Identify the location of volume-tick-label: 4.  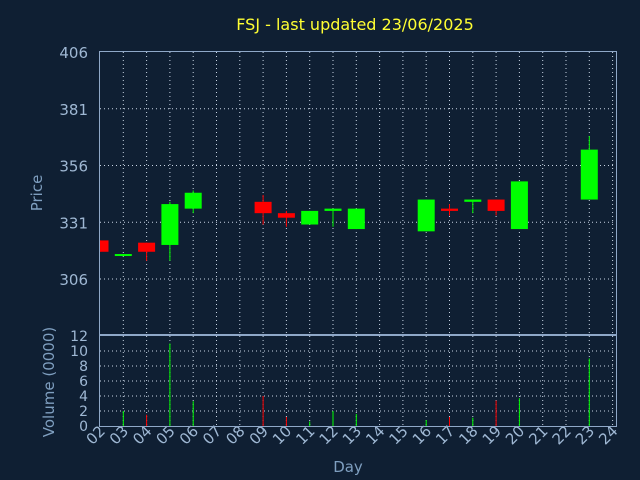
(83, 397).